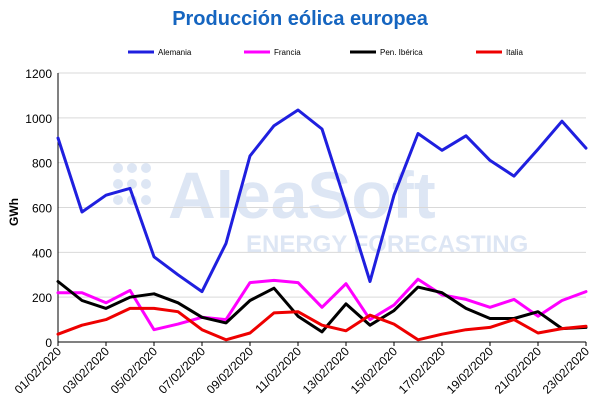  What do you see at coordinates (302, 195) in the screenshot?
I see `watermark-brand: AleaSoft` at bounding box center [302, 195].